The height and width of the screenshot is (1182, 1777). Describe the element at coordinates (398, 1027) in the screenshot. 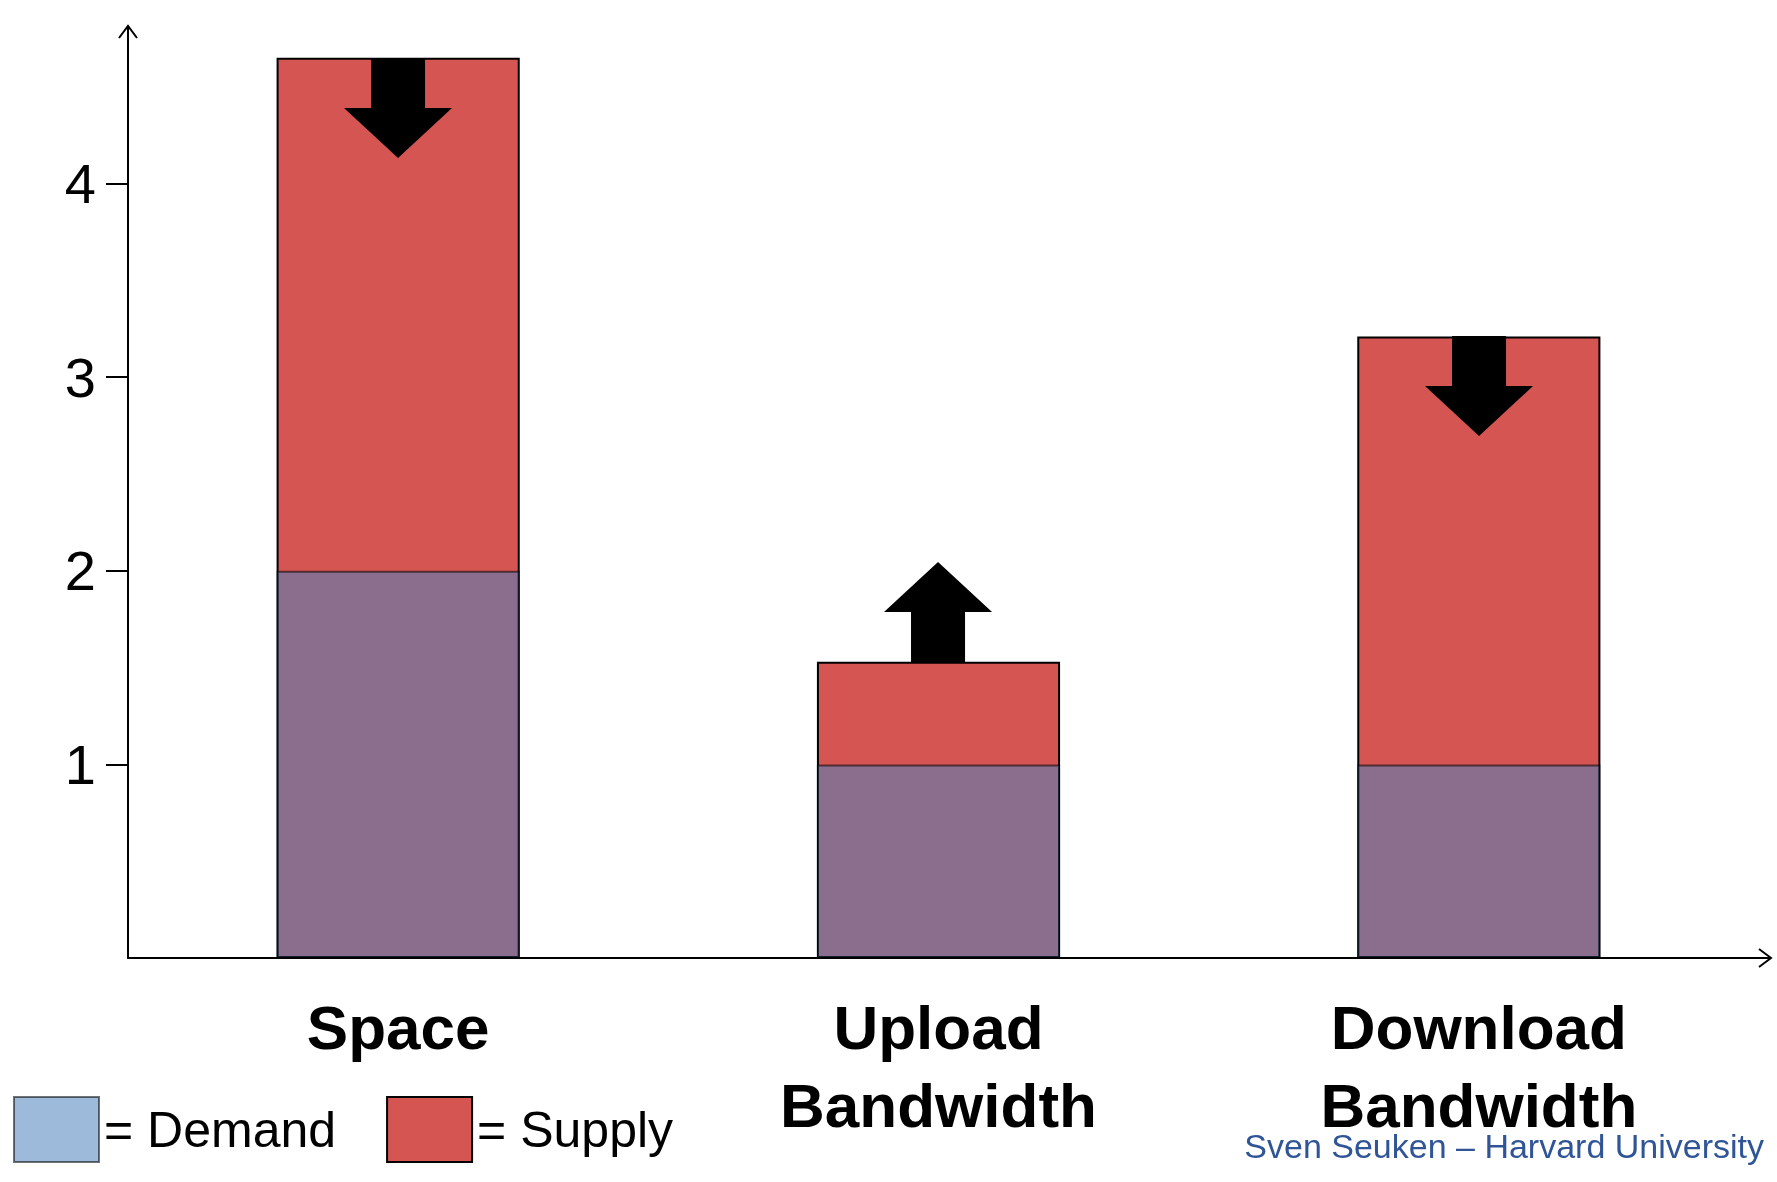

I see `x-tick-label: Space` at that location.